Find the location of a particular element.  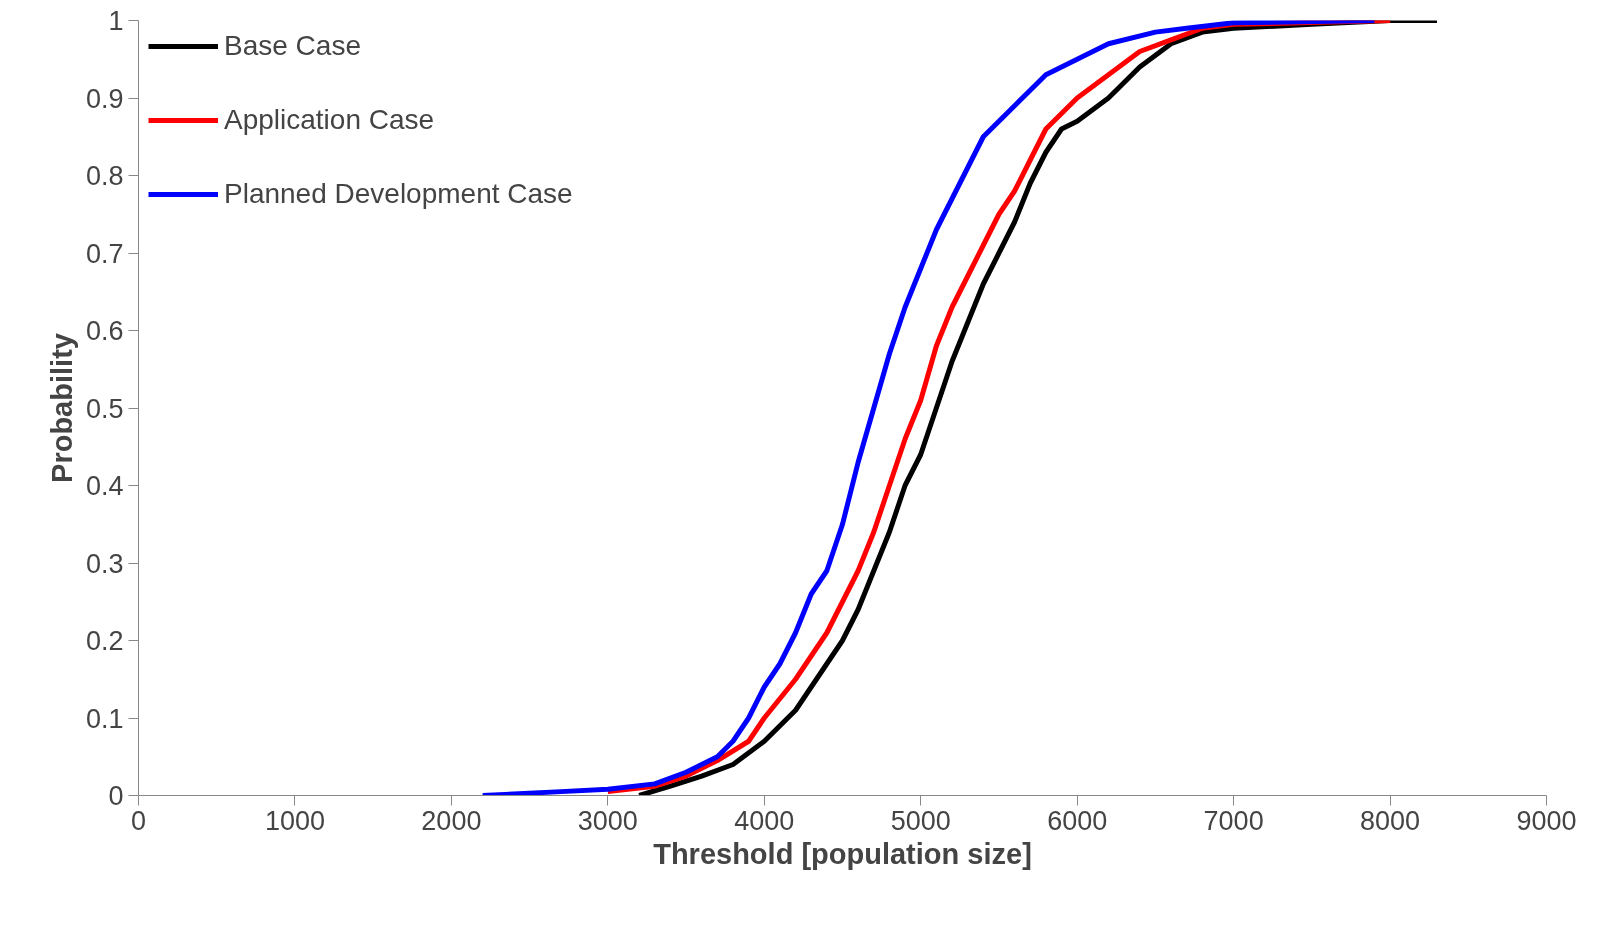

x-tick-label: 4000 is located at coordinates (764, 820).